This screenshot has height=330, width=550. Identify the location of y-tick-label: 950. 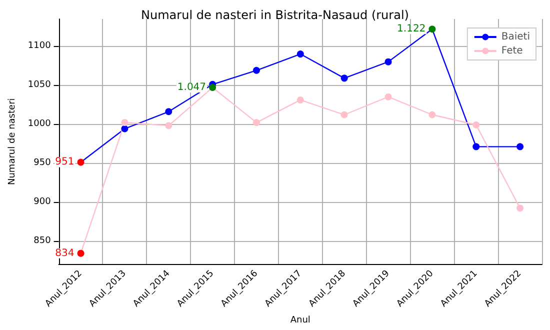
(43, 163).